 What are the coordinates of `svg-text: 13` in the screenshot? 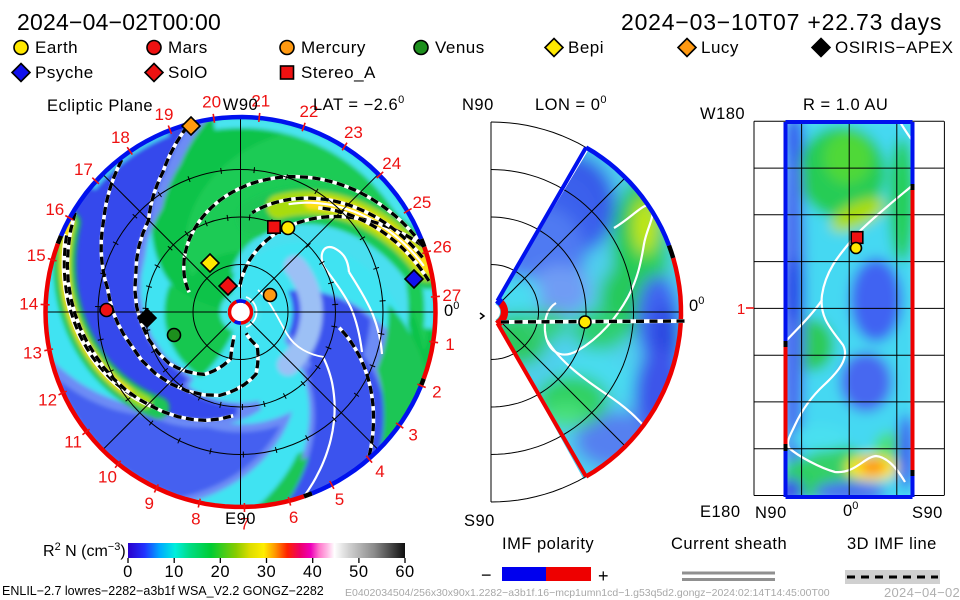 It's located at (32, 352).